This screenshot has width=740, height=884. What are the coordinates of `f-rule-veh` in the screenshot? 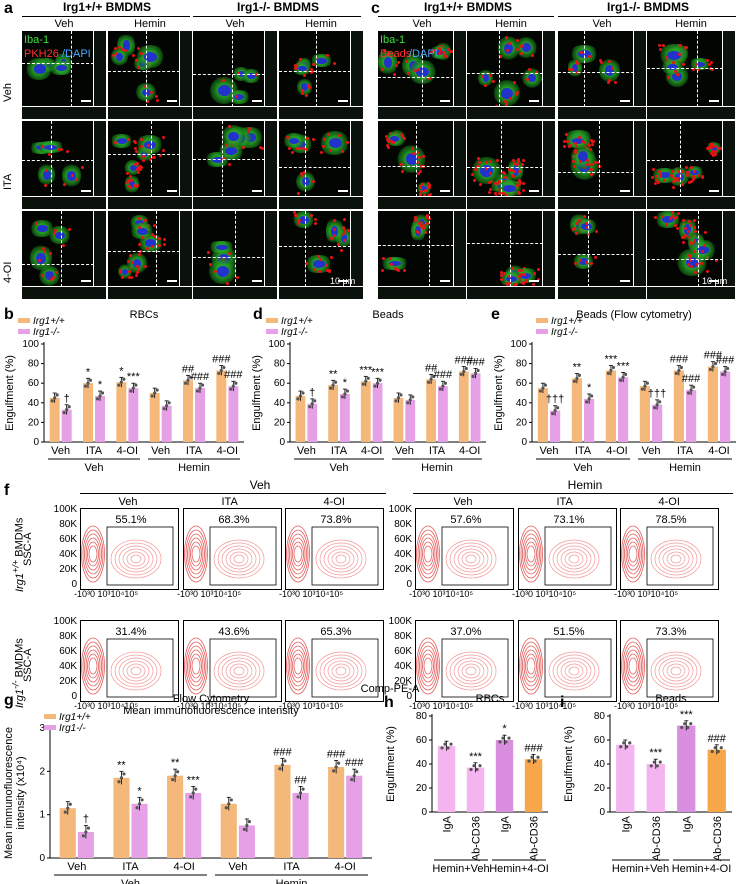 It's located at (233, 493).